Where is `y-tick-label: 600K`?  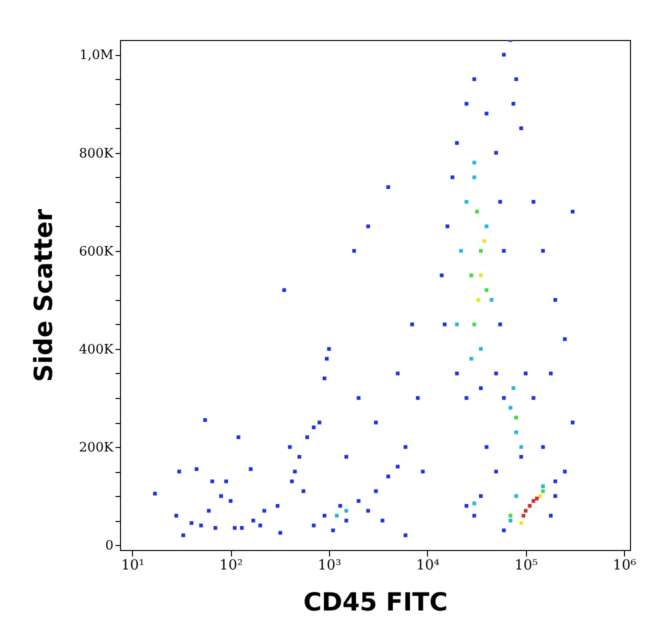
y-tick-label: 600K is located at coordinates (96, 252).